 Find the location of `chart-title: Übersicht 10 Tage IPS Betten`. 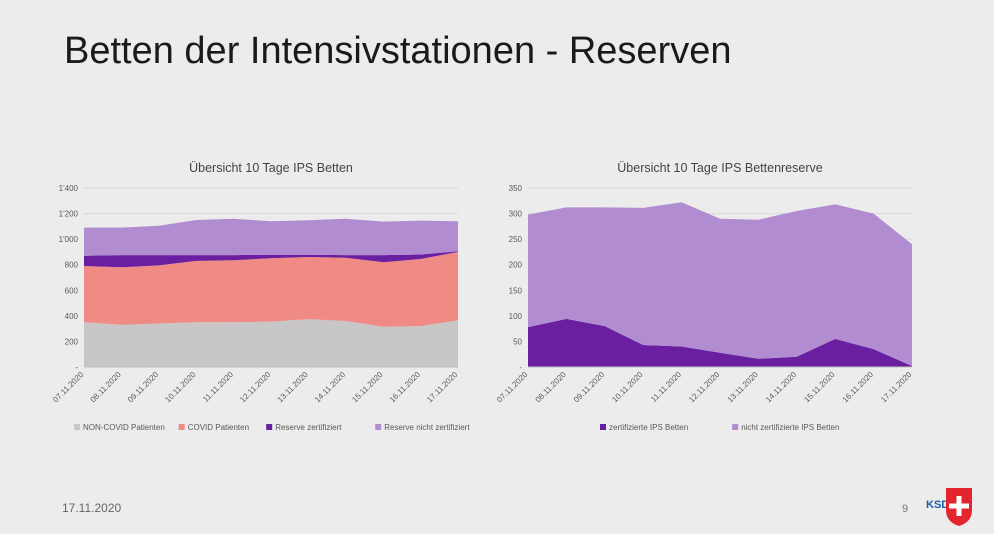

chart-title: Übersicht 10 Tage IPS Betten is located at coordinates (271, 168).